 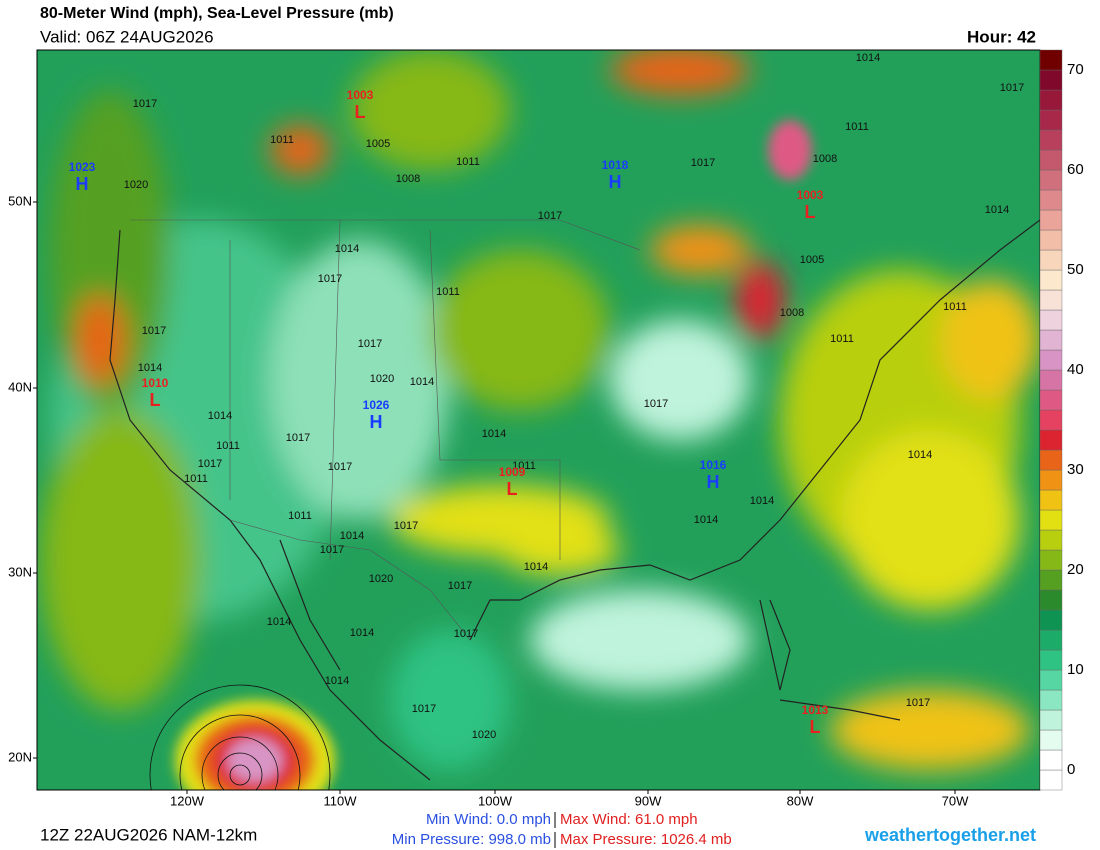 I want to click on lon-label: 110W, so click(x=341, y=800).